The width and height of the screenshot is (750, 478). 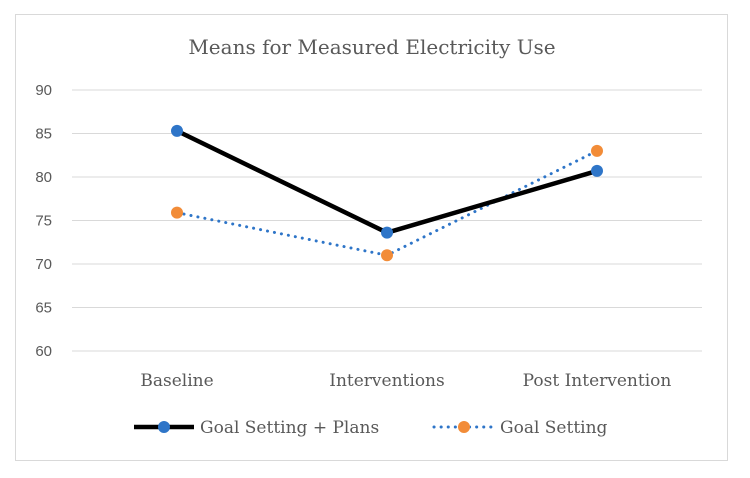 I want to click on y-axis-ticks: 60 65 70 75 80 85 90, so click(x=43, y=221).